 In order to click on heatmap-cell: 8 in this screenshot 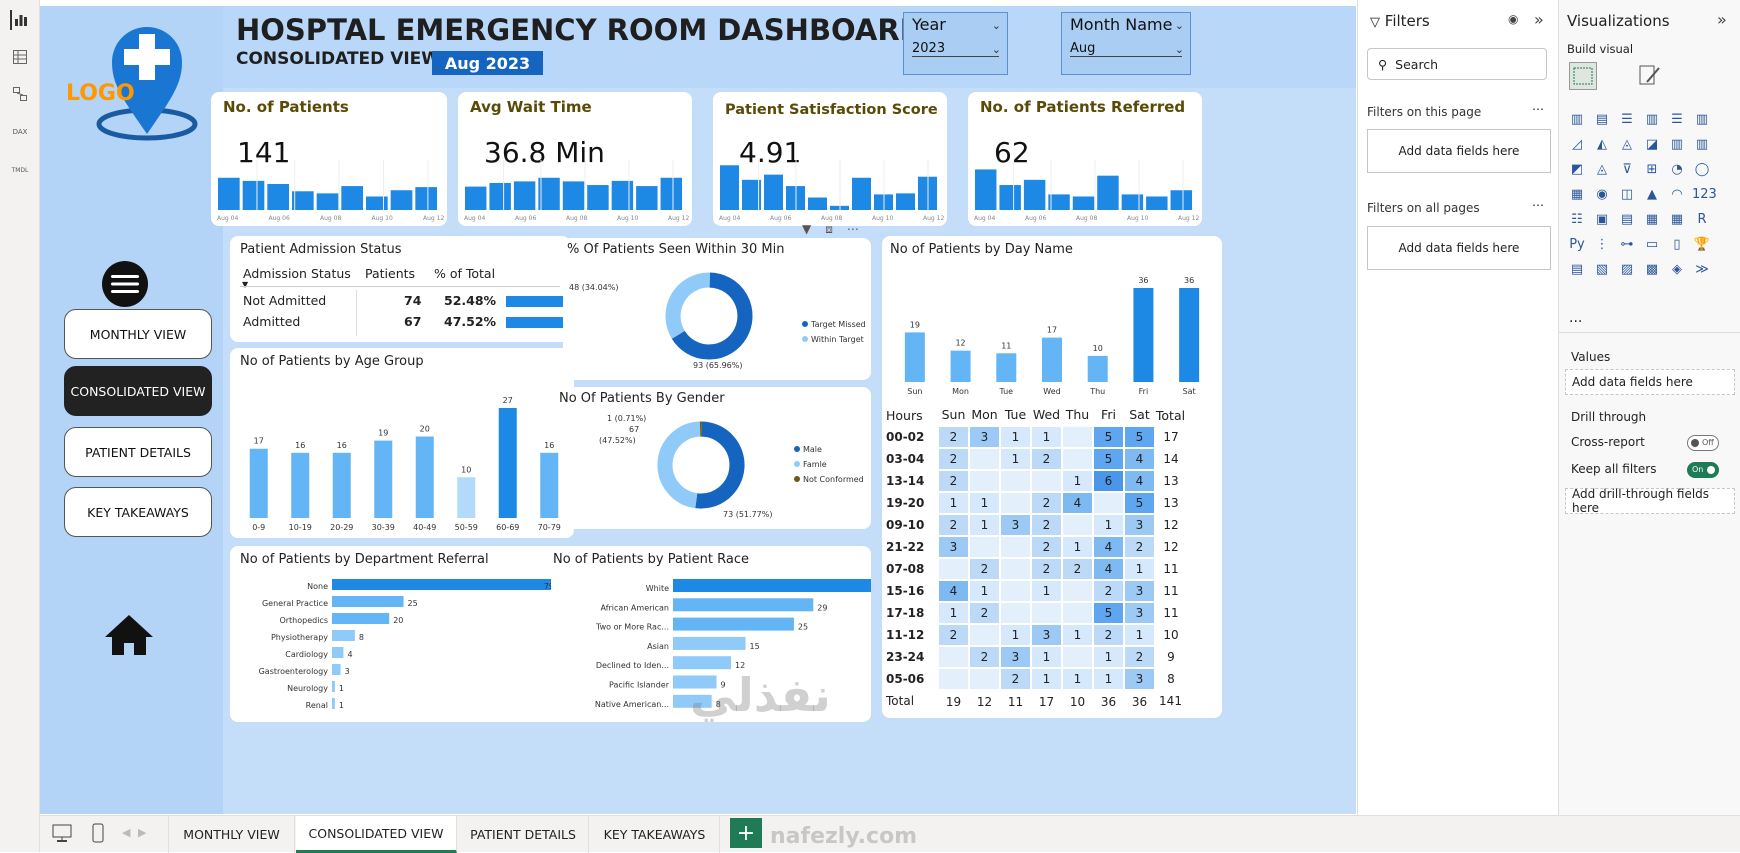, I will do `click(1170, 679)`.